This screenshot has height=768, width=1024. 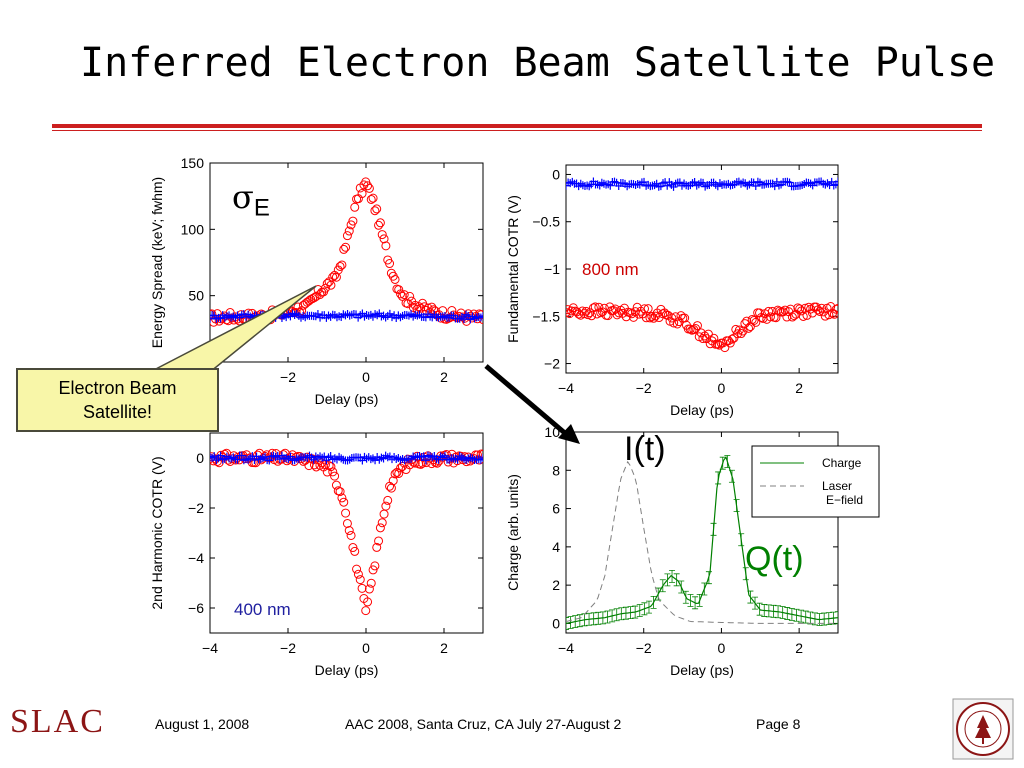 What do you see at coordinates (538, 63) in the screenshot?
I see `slide-title: Inferred Electron Beam Satellite Pulse` at bounding box center [538, 63].